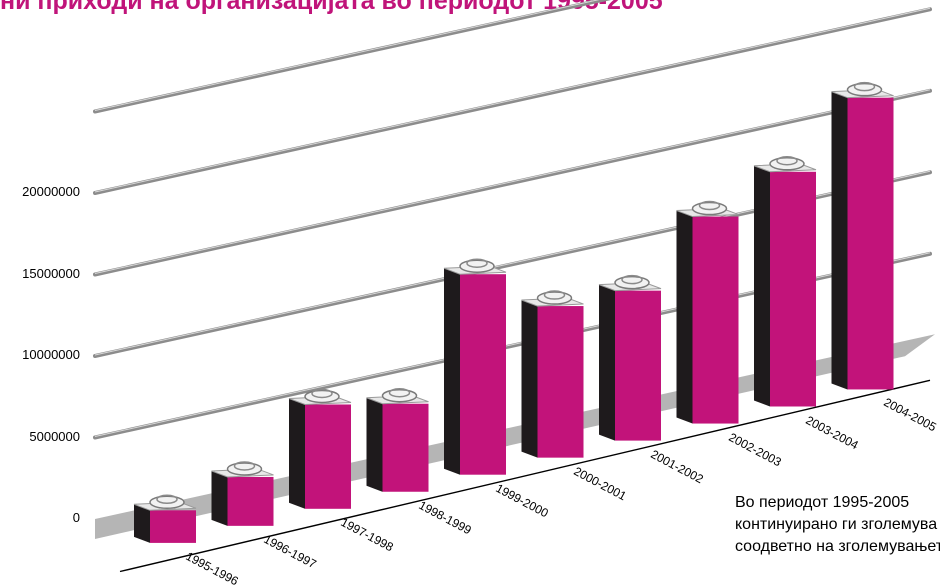 The image size is (940, 588). Describe the element at coordinates (76, 517) in the screenshot. I see `y-tick-label: 0` at that location.